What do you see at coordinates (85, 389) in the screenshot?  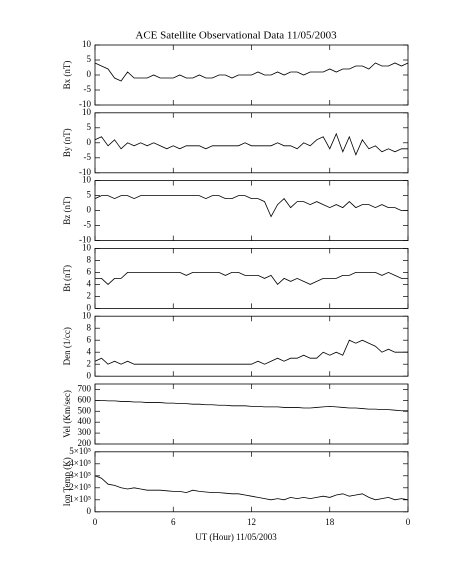 I see `y-tick-label: 700` at bounding box center [85, 389].